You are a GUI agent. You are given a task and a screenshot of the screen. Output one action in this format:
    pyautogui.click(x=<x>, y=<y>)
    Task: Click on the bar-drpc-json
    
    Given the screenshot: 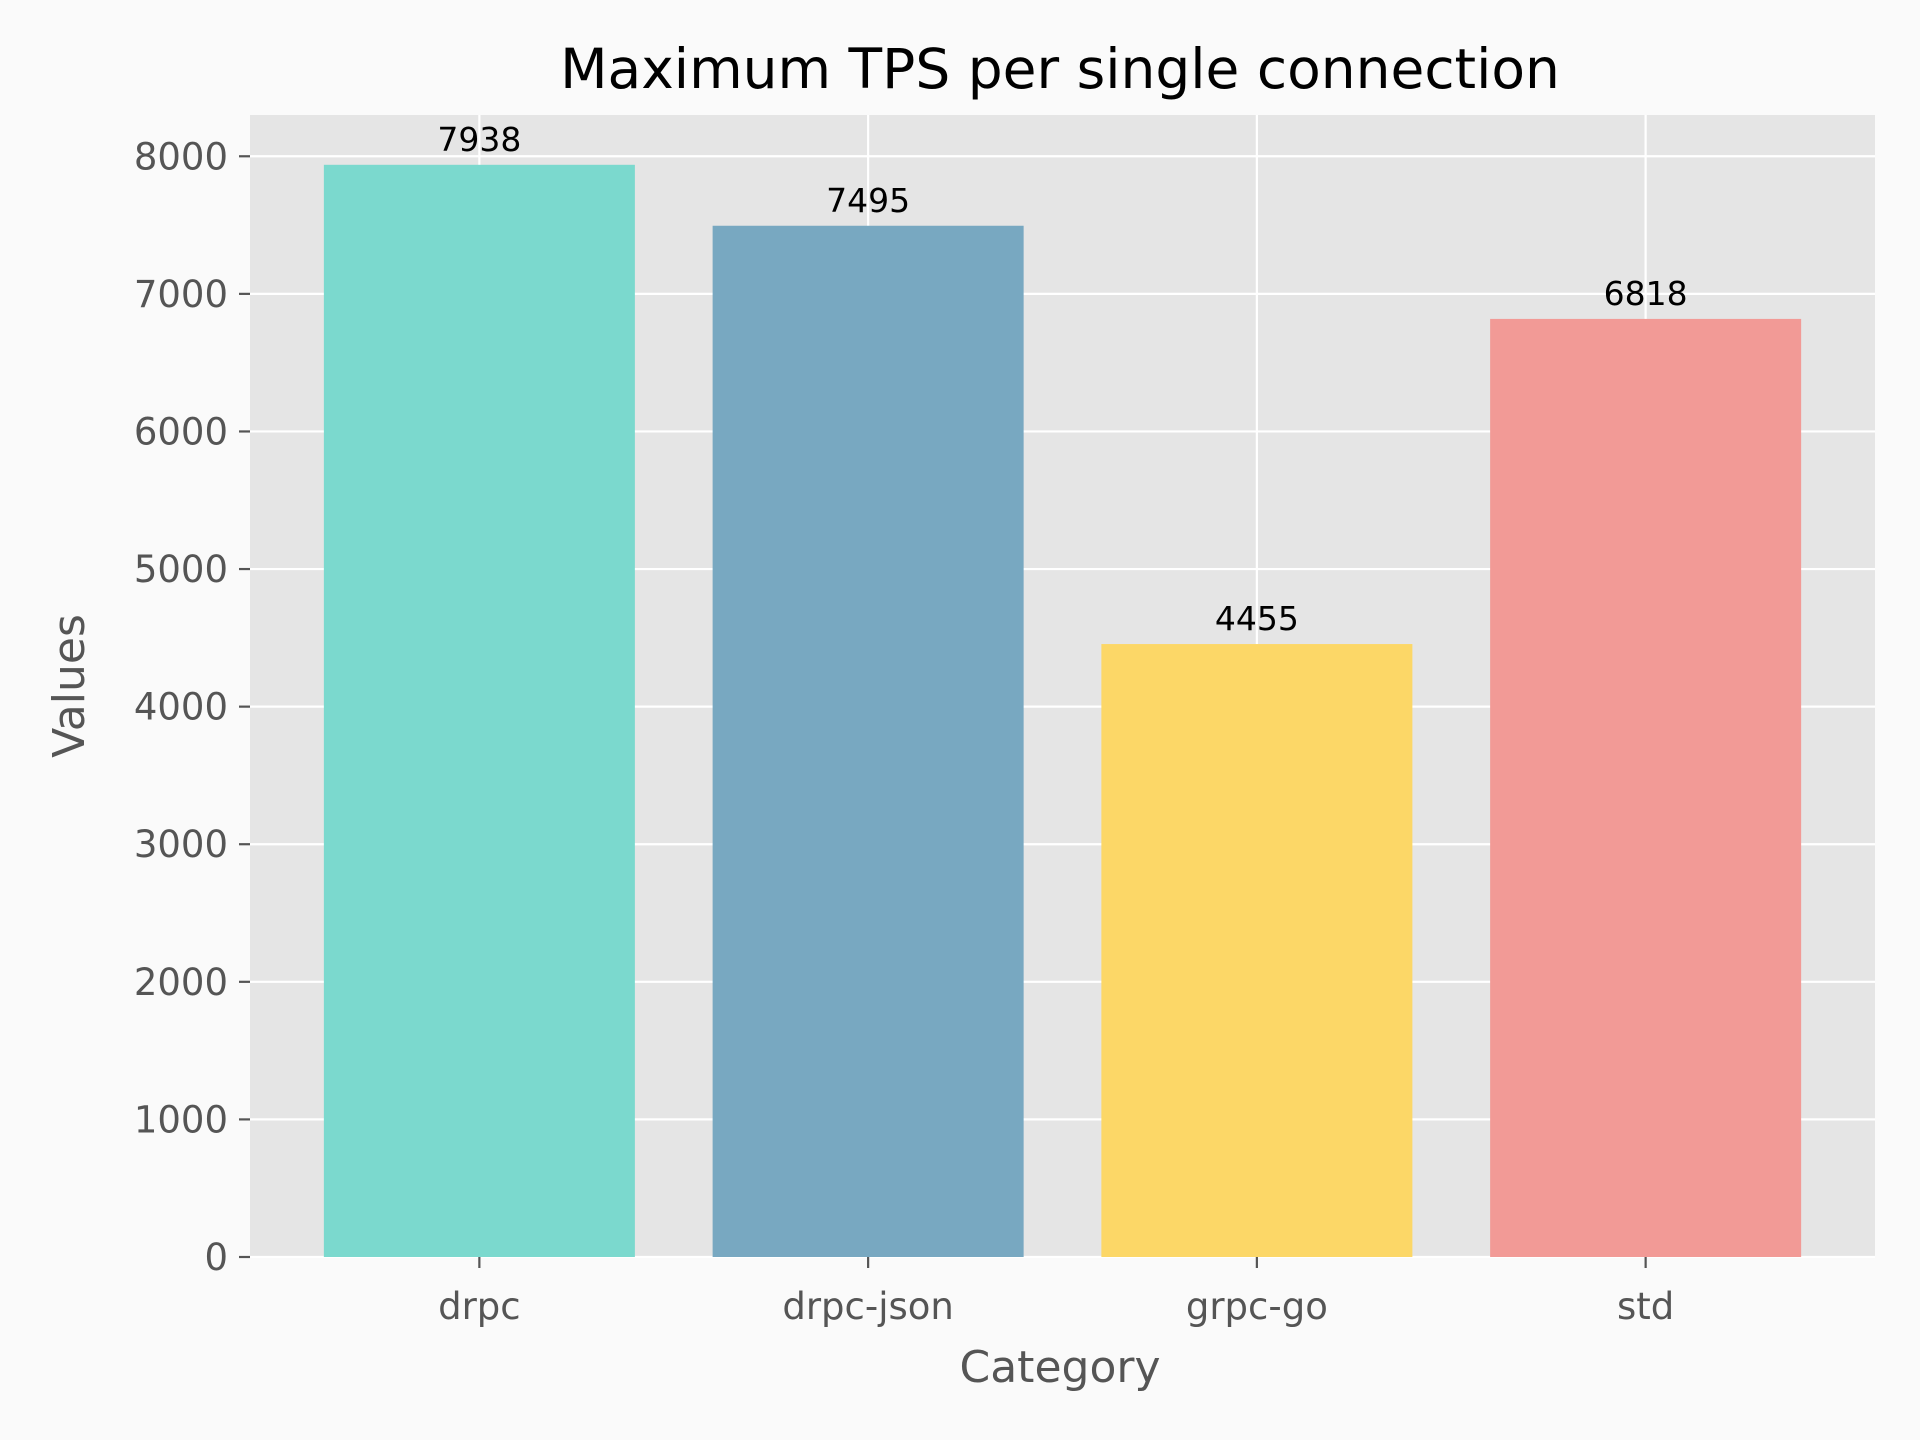 What is the action you would take?
    pyautogui.click(x=868, y=741)
    